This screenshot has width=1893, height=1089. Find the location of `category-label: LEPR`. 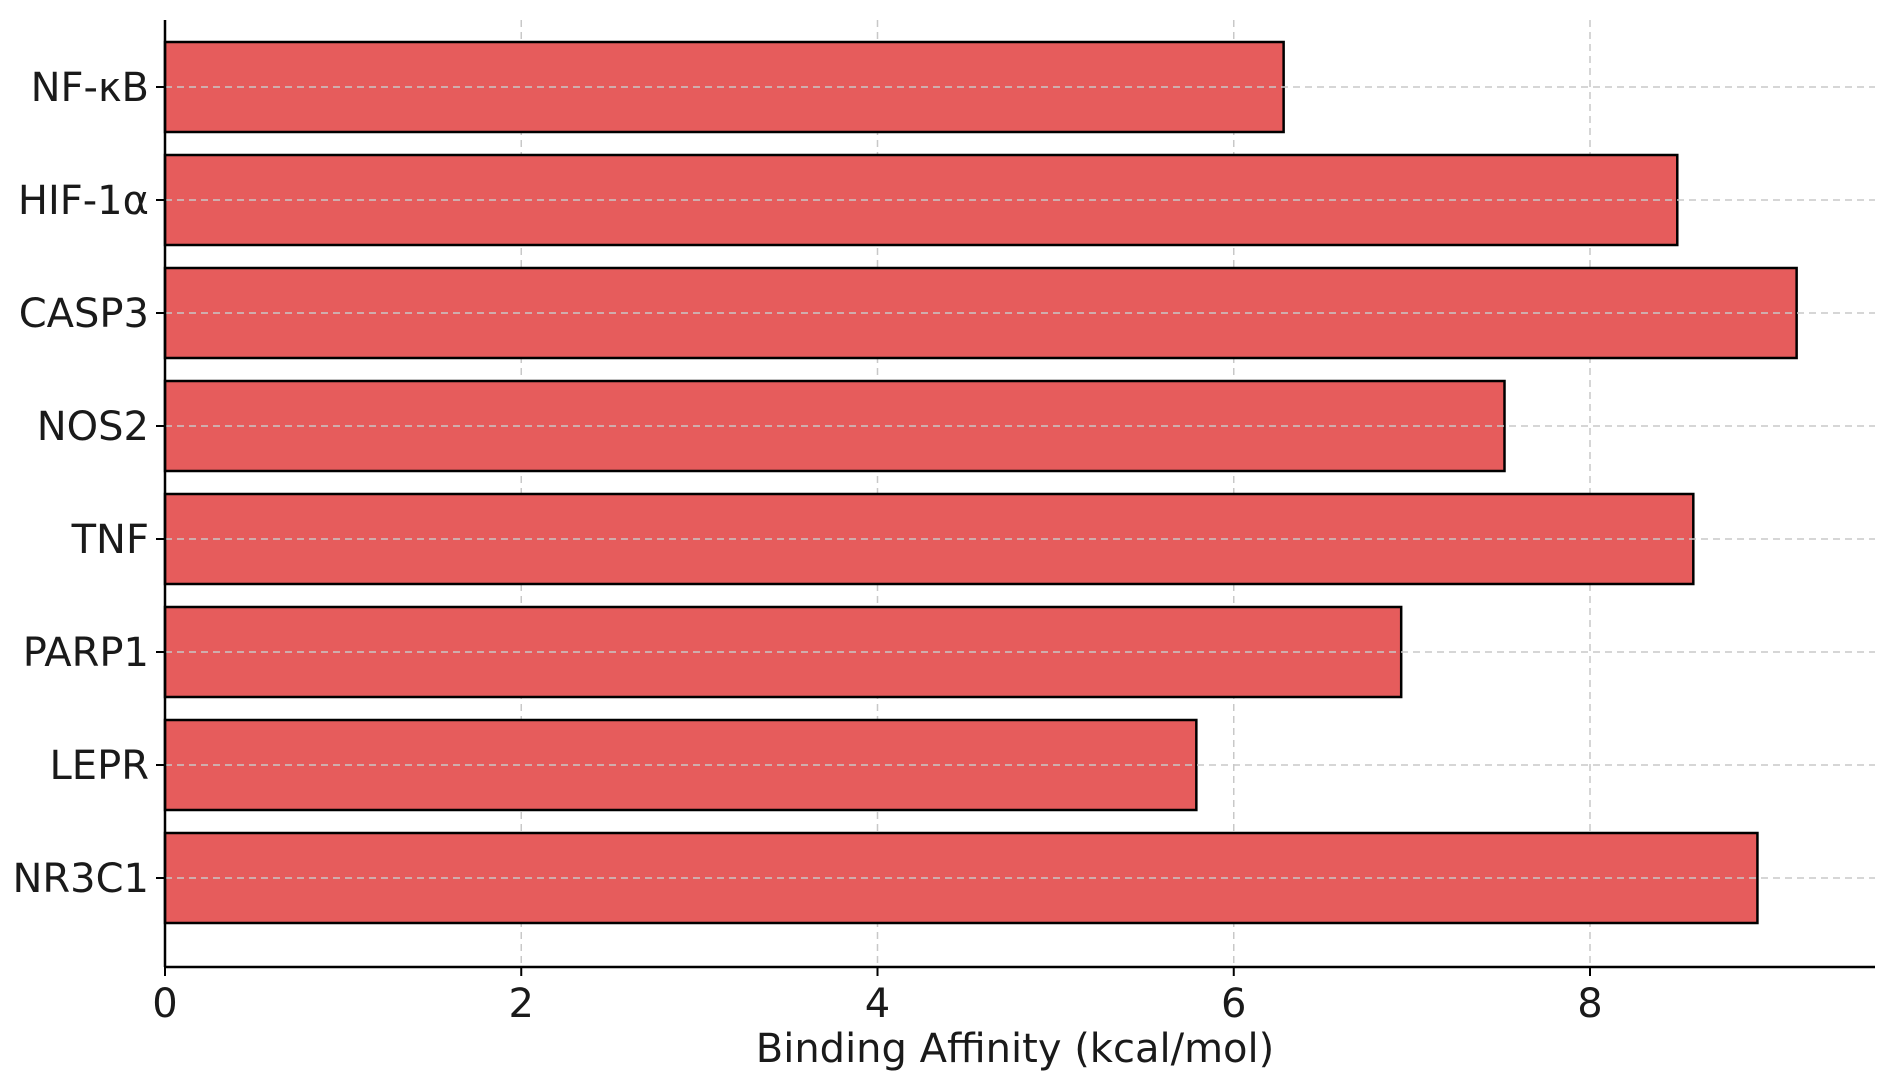

category-label: LEPR is located at coordinates (99, 766).